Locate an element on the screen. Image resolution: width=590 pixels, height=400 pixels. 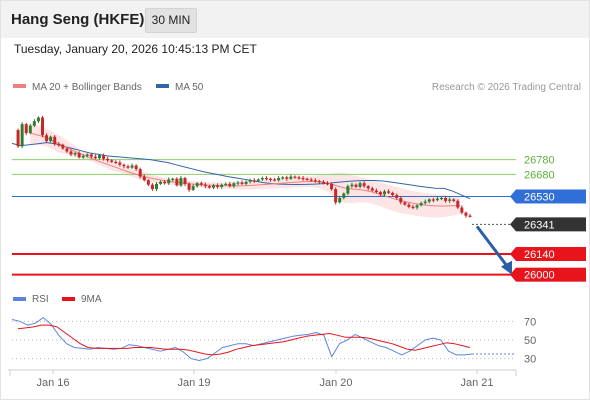
rsi-ma-line is located at coordinates (244, 340).